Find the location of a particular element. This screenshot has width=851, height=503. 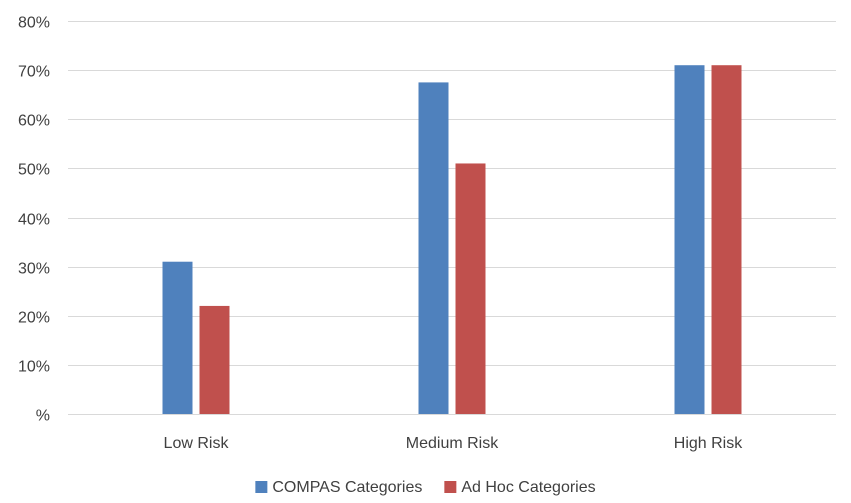

bar-medium-risk-ad-hoc-categories is located at coordinates (470, 288).